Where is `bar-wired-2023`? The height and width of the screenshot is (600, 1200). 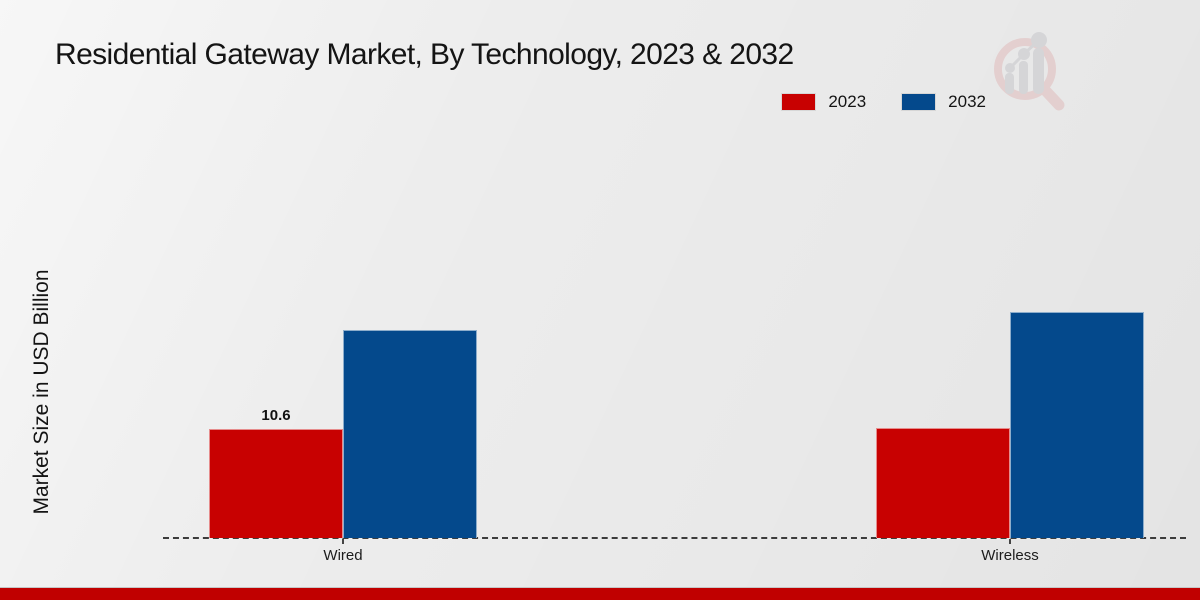
bar-wired-2023 is located at coordinates (276, 483).